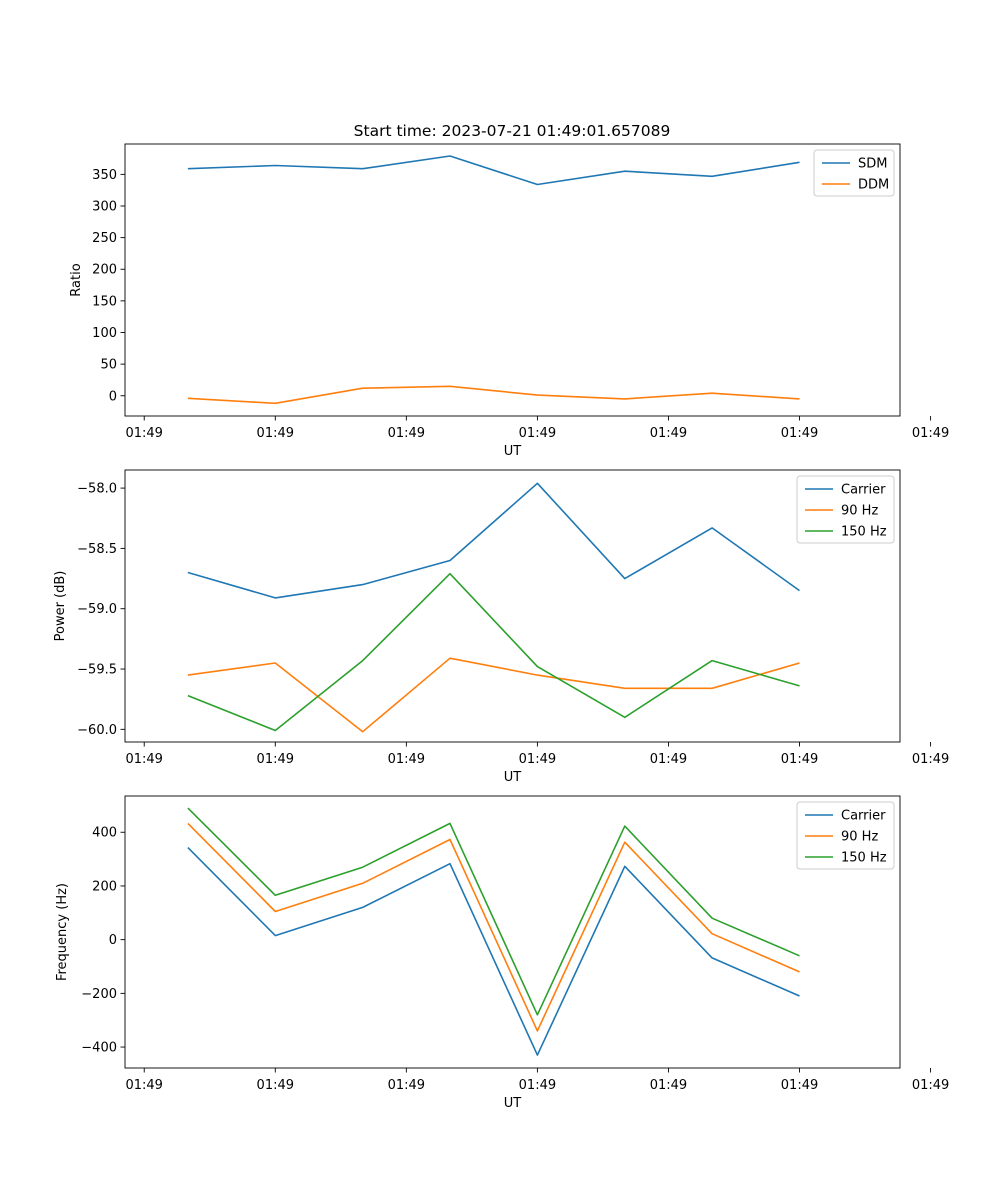 Image resolution: width=1000 pixels, height=1200 pixels. Describe the element at coordinates (76, 279) in the screenshot. I see `y-axis-label: Ratio` at that location.